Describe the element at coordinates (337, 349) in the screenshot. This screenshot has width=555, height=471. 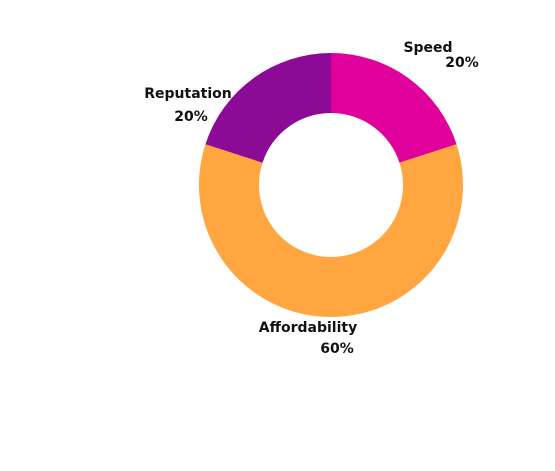
I see `slice-value-label: 60%` at that location.